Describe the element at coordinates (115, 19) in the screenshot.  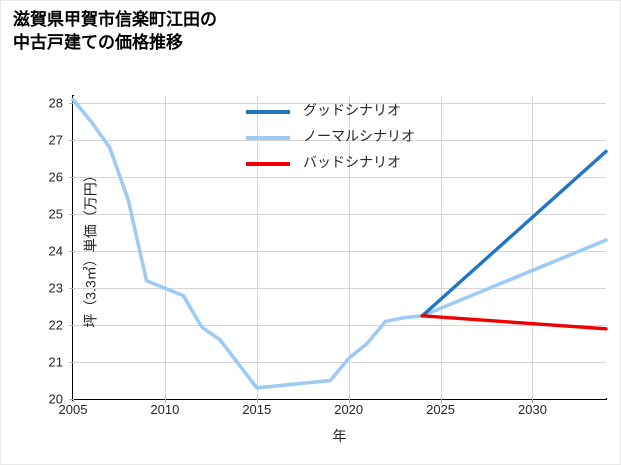
I see `page-title-line-1: 滋賀県甲賀市信楽町江田の` at that location.